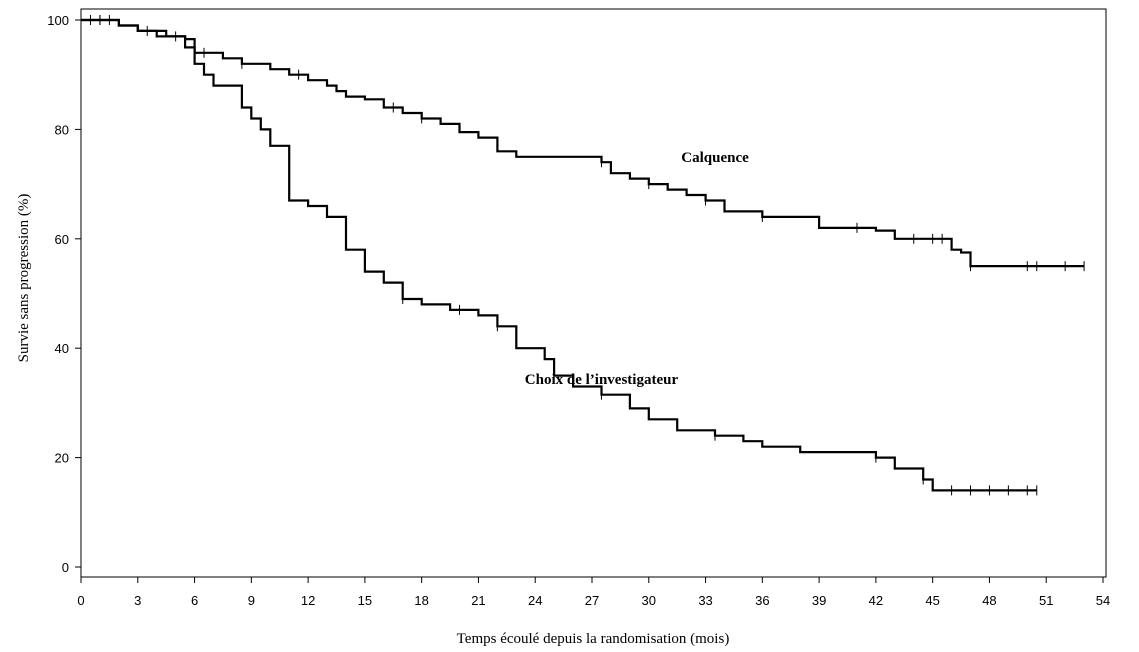 This screenshot has height=652, width=1139. Describe the element at coordinates (876, 600) in the screenshot. I see `x-tick-label: 42` at that location.